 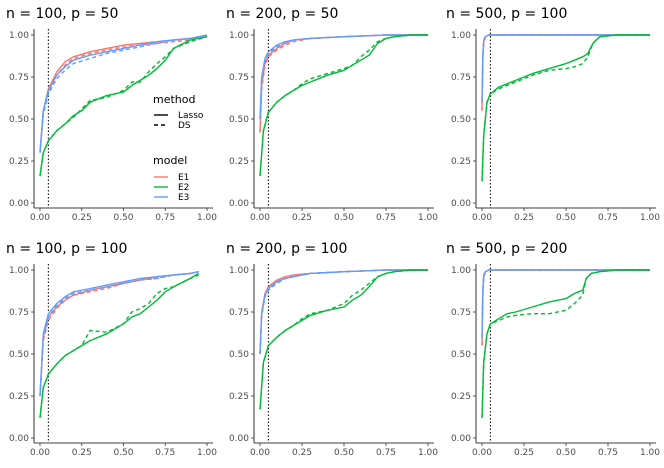 I want to click on panel-title: n = 500, p = 200, so click(x=506, y=249).